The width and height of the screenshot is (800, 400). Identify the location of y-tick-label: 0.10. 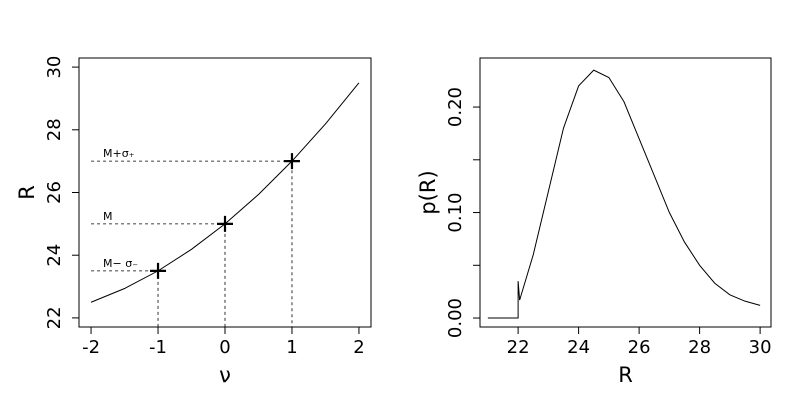
(455, 213).